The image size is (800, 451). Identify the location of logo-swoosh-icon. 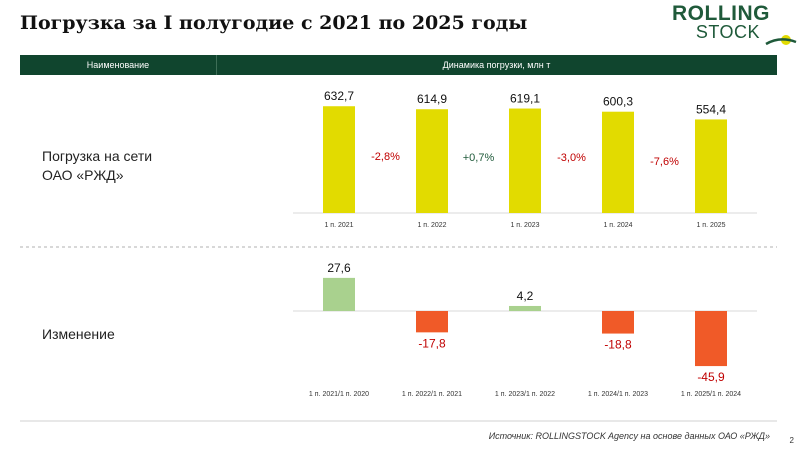
(781, 40).